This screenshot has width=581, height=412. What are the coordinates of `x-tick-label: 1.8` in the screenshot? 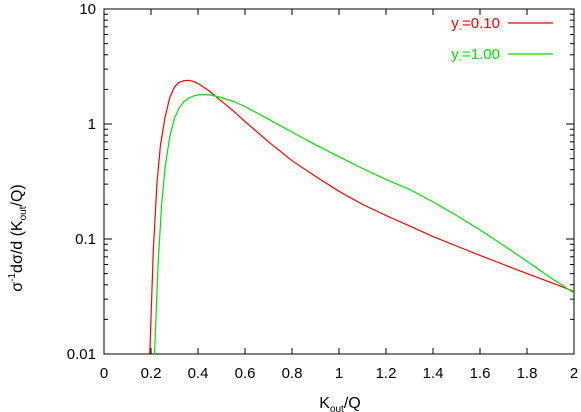 It's located at (527, 373).